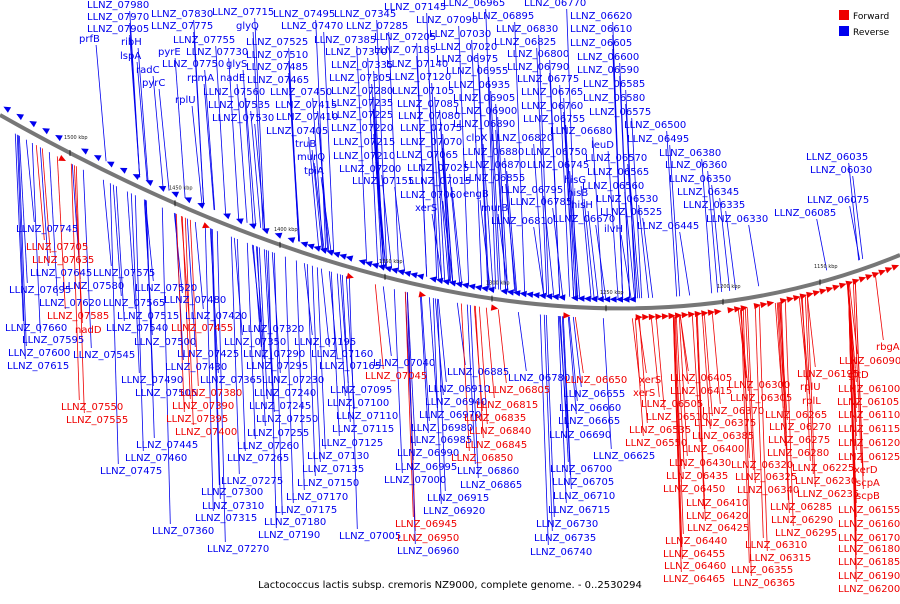 The height and width of the screenshot is (604, 900). Describe the element at coordinates (232, 492) in the screenshot. I see `gene-label: LLNZ_07300` at that location.